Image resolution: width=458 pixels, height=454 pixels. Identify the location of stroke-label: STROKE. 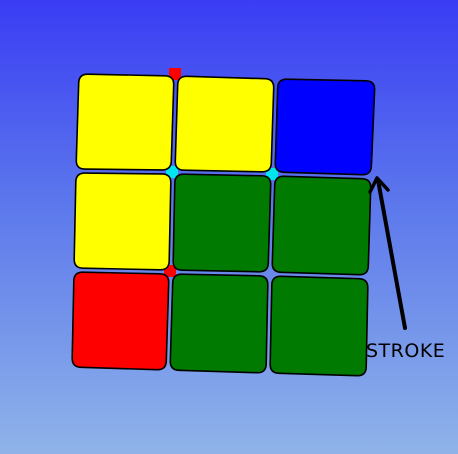
(406, 351).